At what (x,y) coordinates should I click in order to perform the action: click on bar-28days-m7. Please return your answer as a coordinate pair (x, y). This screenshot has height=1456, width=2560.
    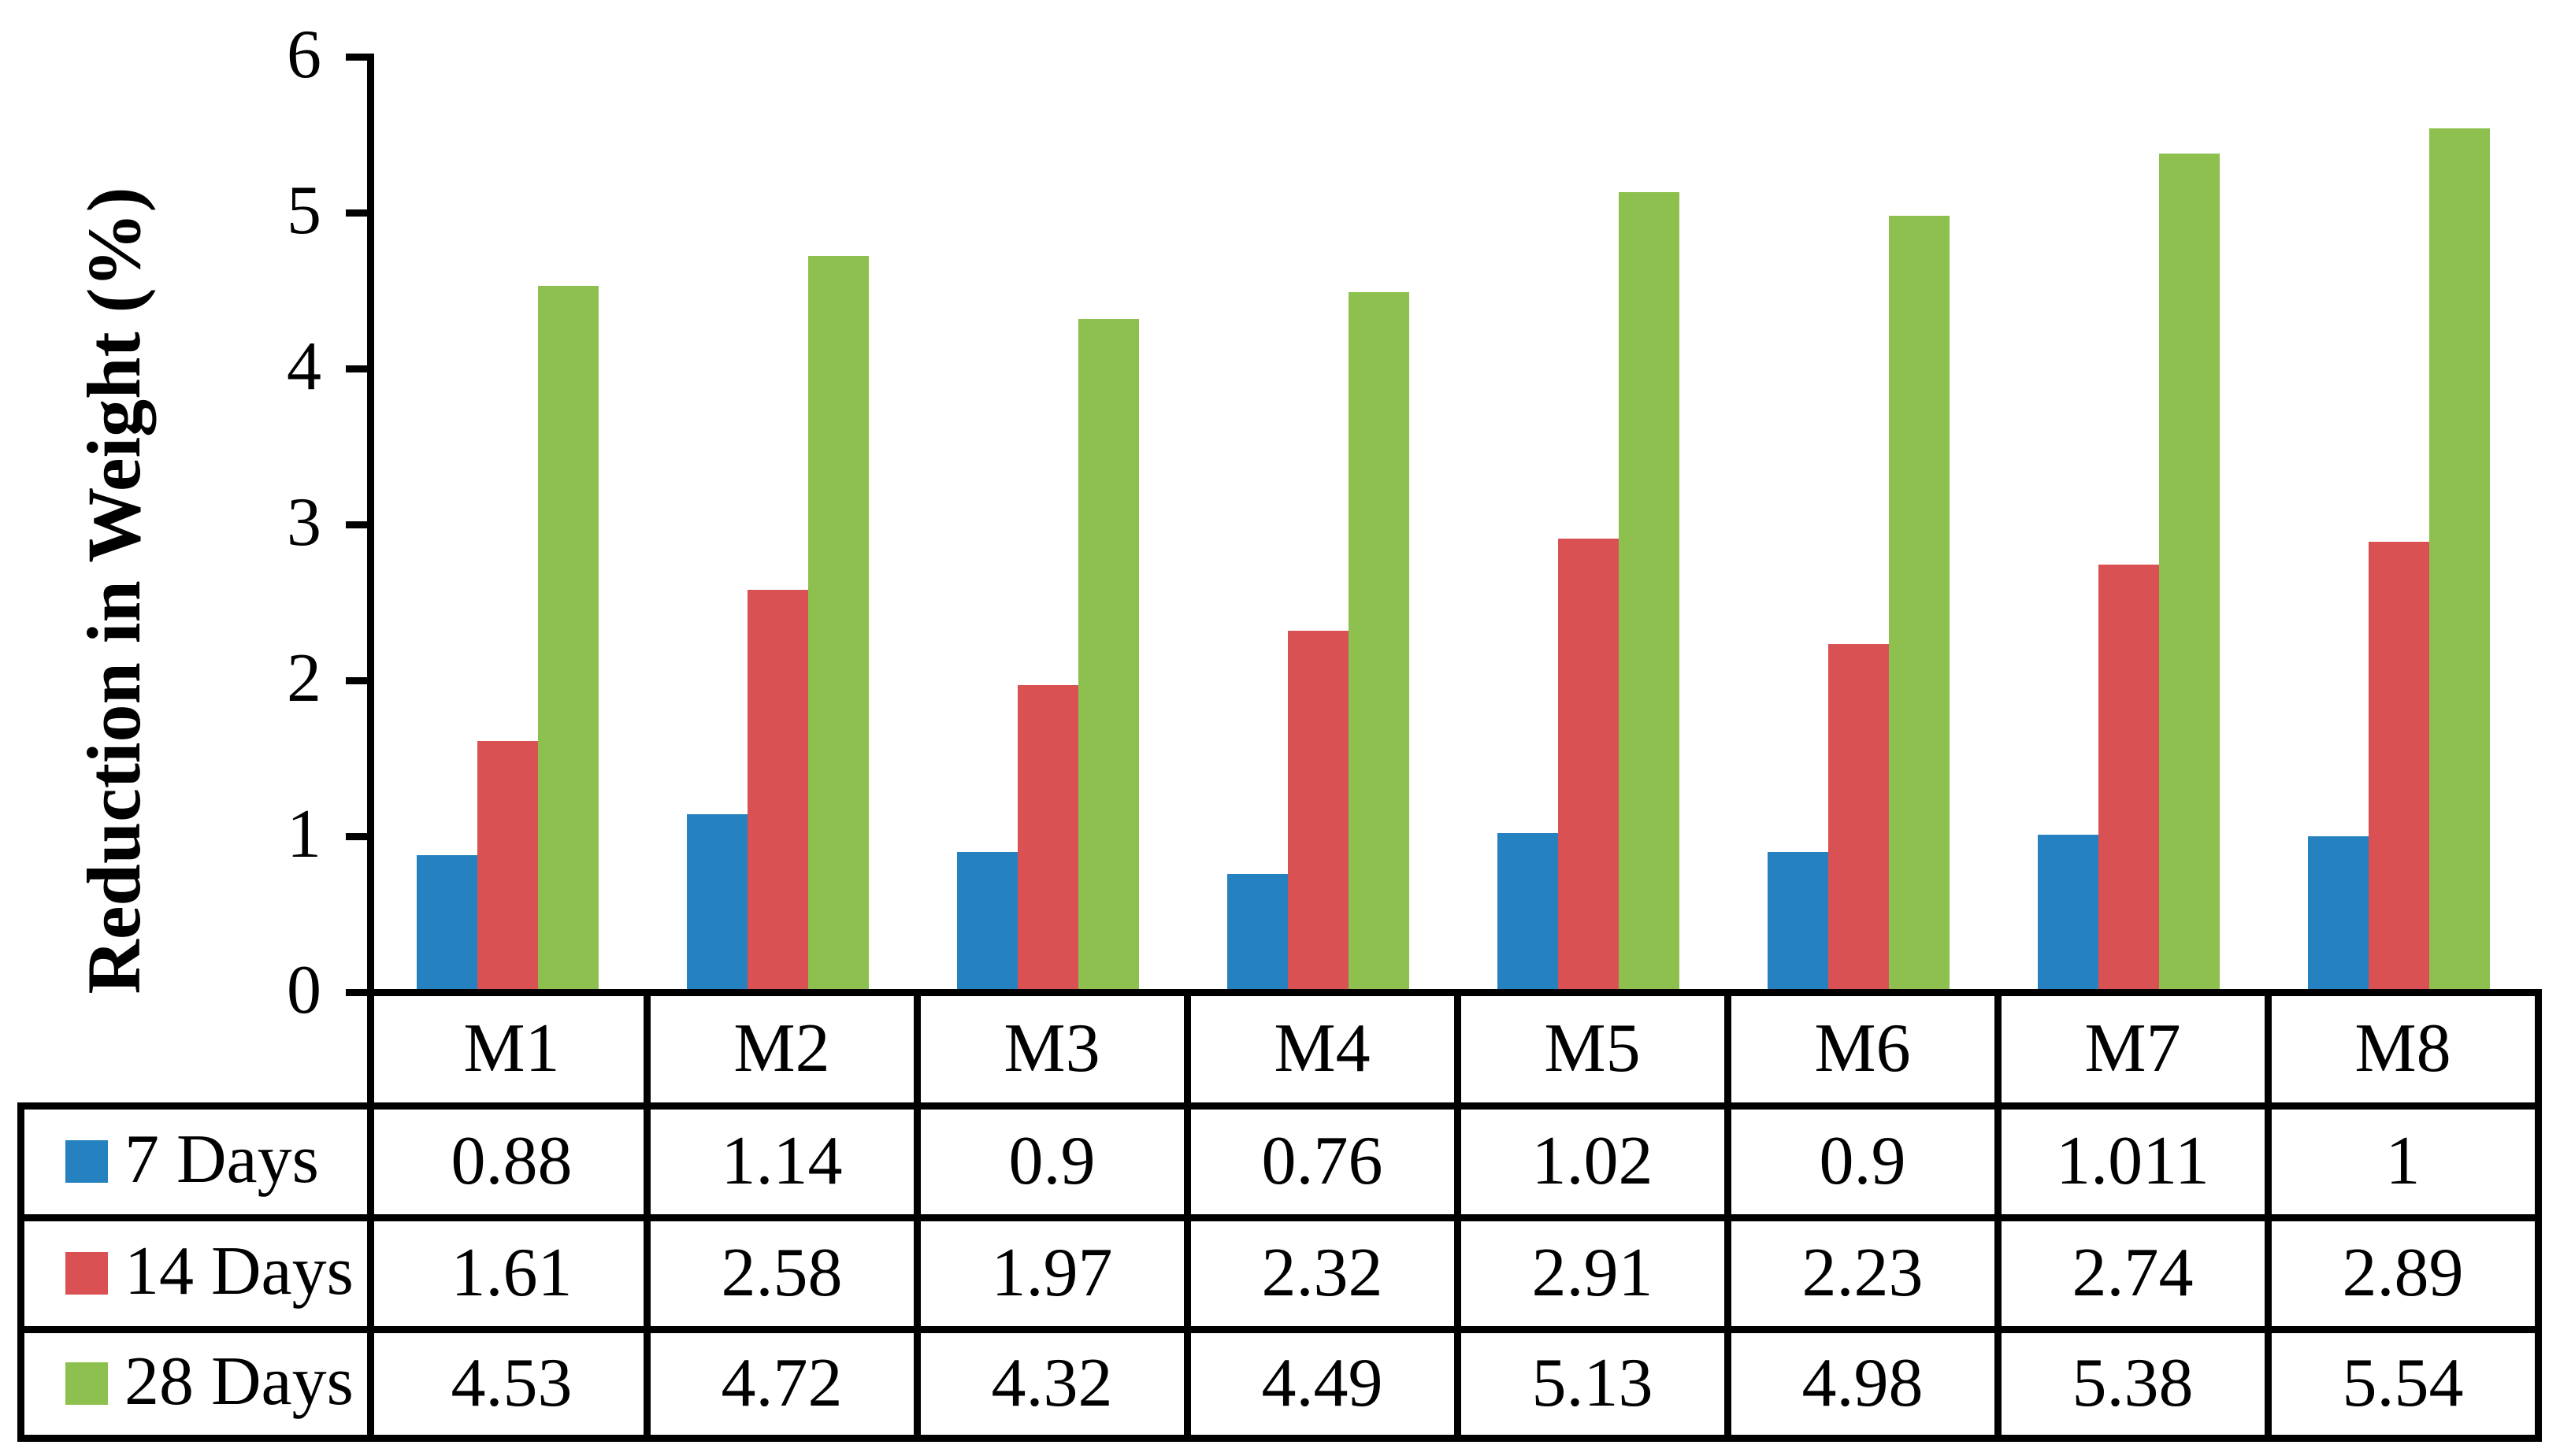
    Looking at the image, I should click on (2189, 573).